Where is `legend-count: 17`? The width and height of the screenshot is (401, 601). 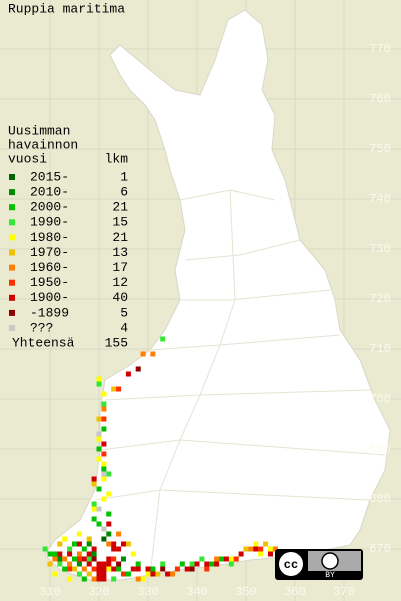
legend-count: 17 is located at coordinates (120, 267).